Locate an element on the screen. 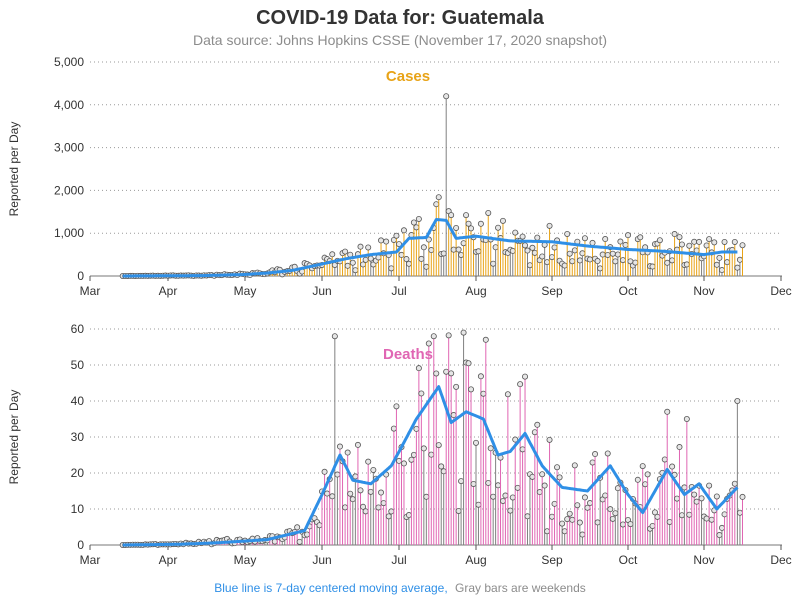 The height and width of the screenshot is (600, 800). y-tick-label: 1,000 is located at coordinates (69, 233).